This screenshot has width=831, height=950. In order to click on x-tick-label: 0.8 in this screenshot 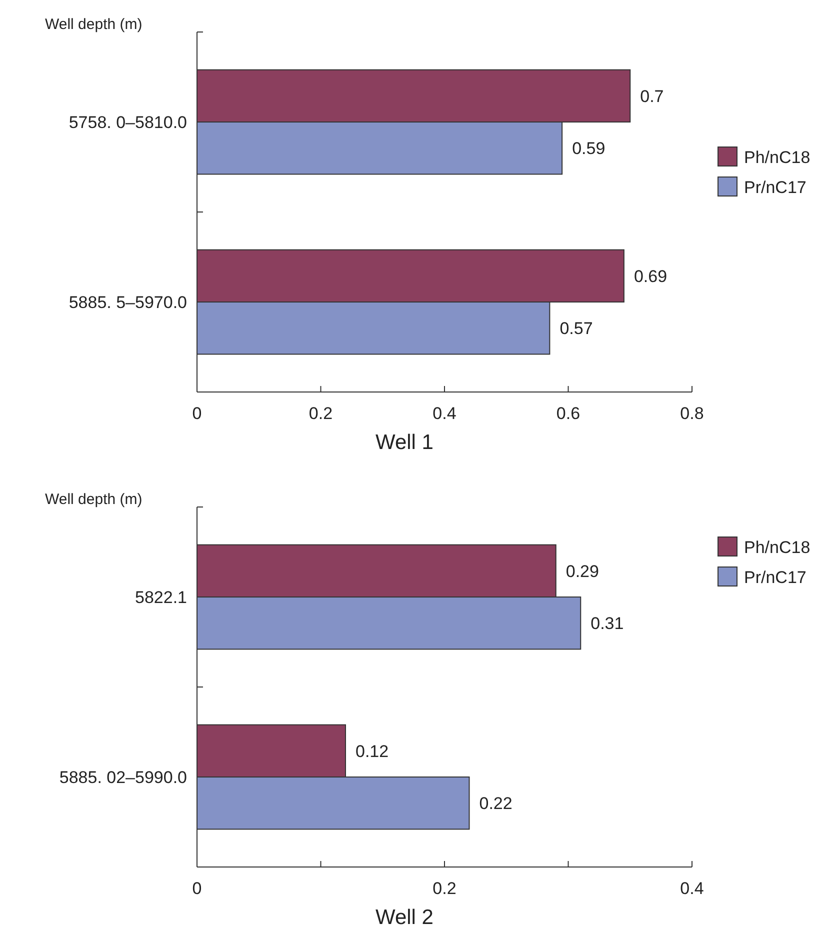, I will do `click(692, 413)`.